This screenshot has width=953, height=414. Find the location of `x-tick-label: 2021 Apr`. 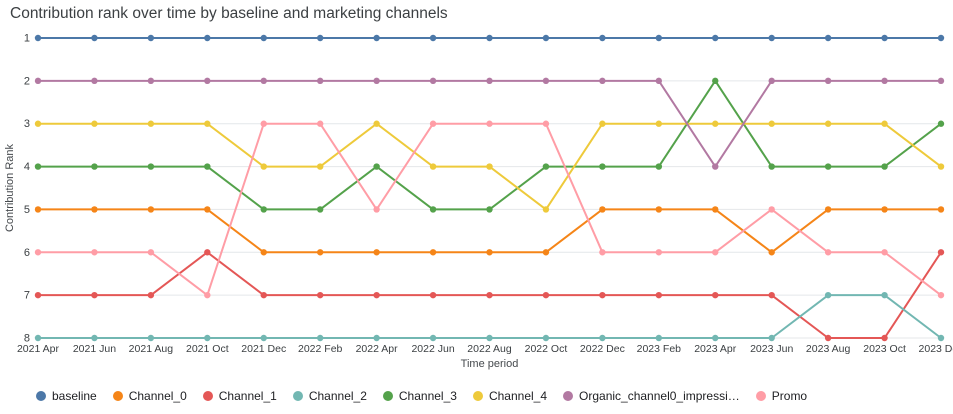

x-tick-label: 2021 Apr is located at coordinates (38, 349).